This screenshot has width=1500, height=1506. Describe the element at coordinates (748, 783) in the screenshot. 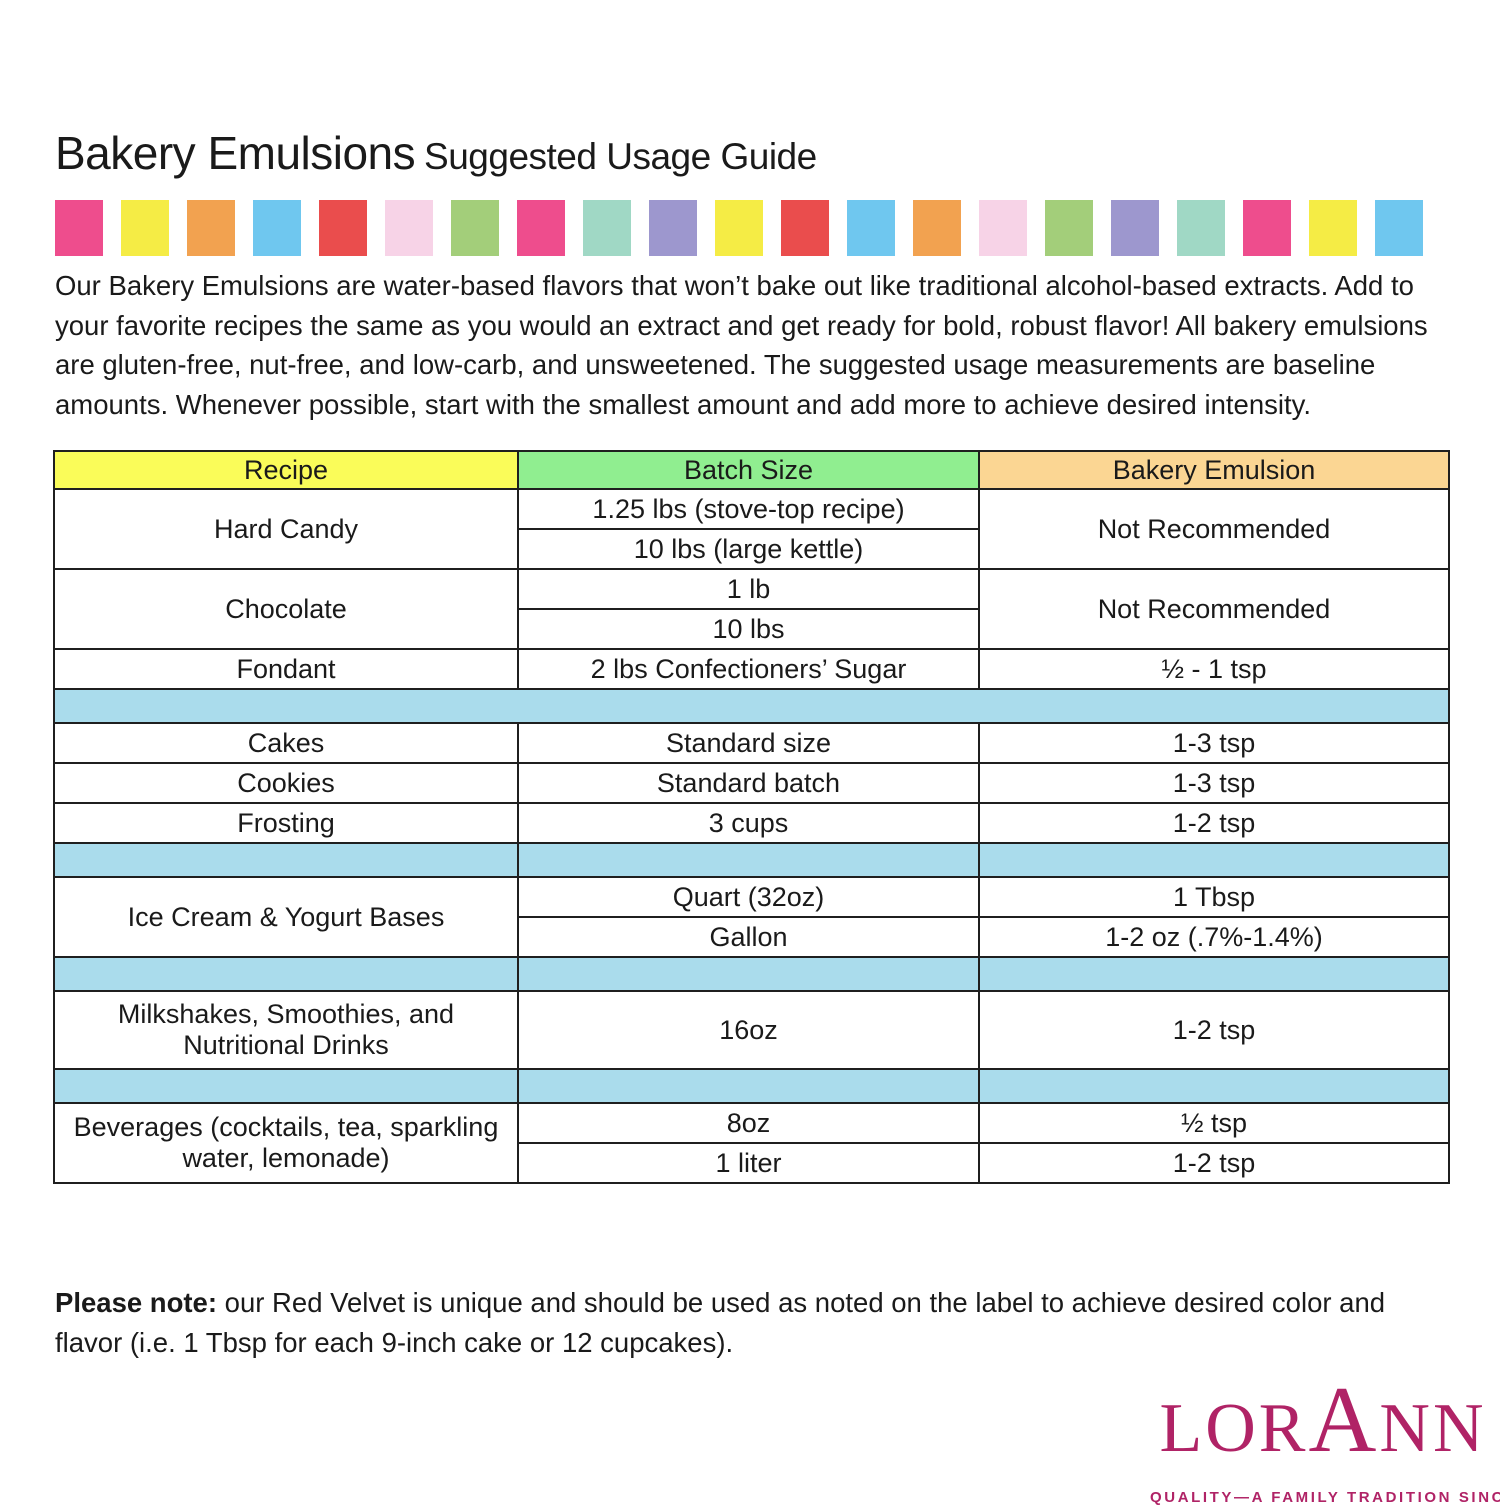

I see `batch-cookies: Standard batch` at that location.